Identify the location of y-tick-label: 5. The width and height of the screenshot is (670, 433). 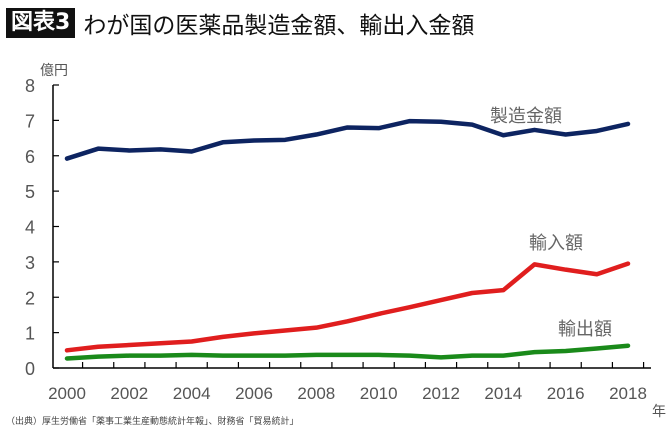
(30, 192).